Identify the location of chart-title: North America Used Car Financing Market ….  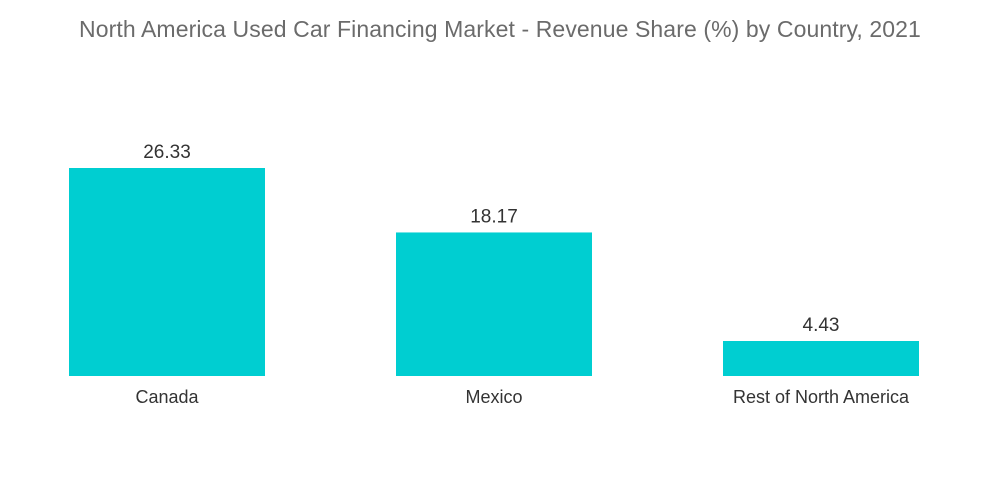
(500, 29).